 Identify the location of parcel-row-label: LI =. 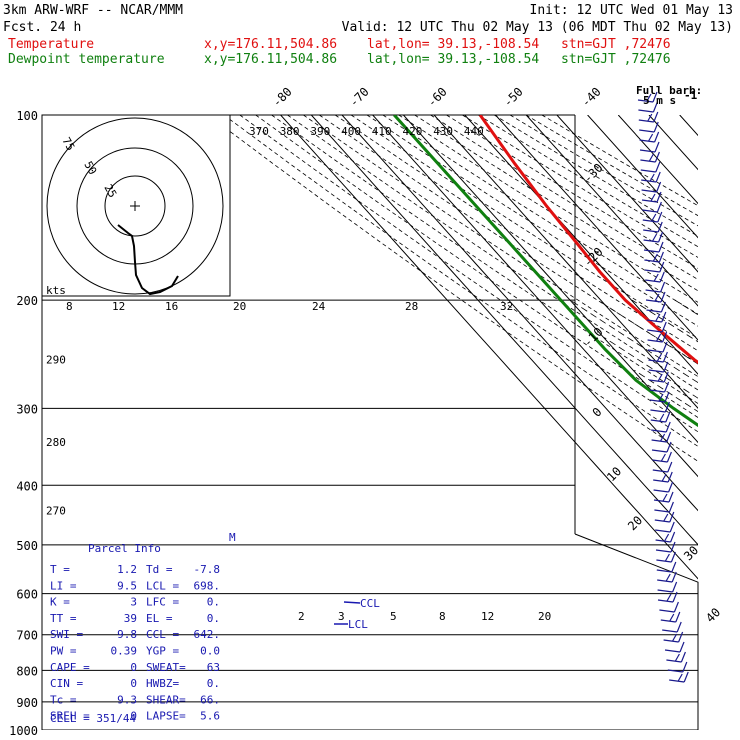
(63, 585).